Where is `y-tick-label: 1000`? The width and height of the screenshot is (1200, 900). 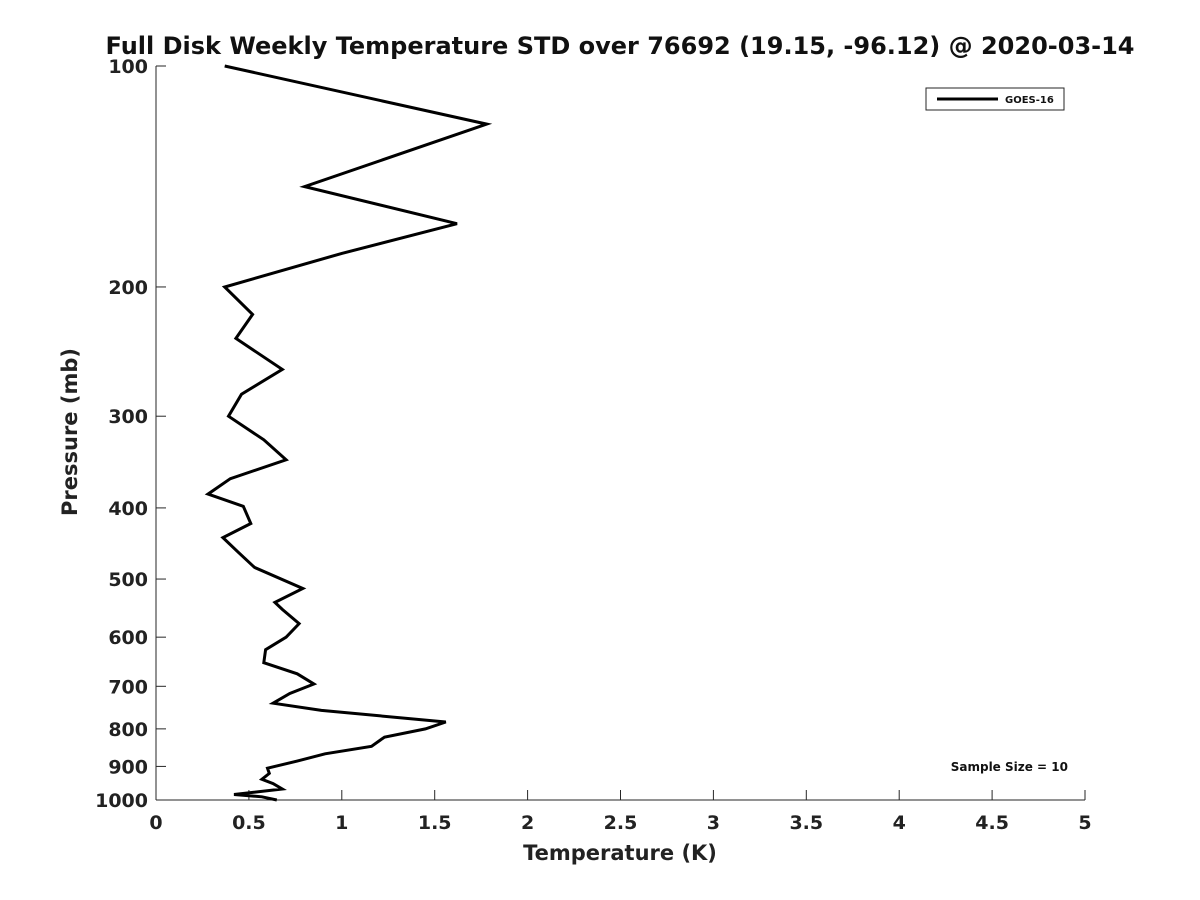 y-tick-label: 1000 is located at coordinates (121, 801).